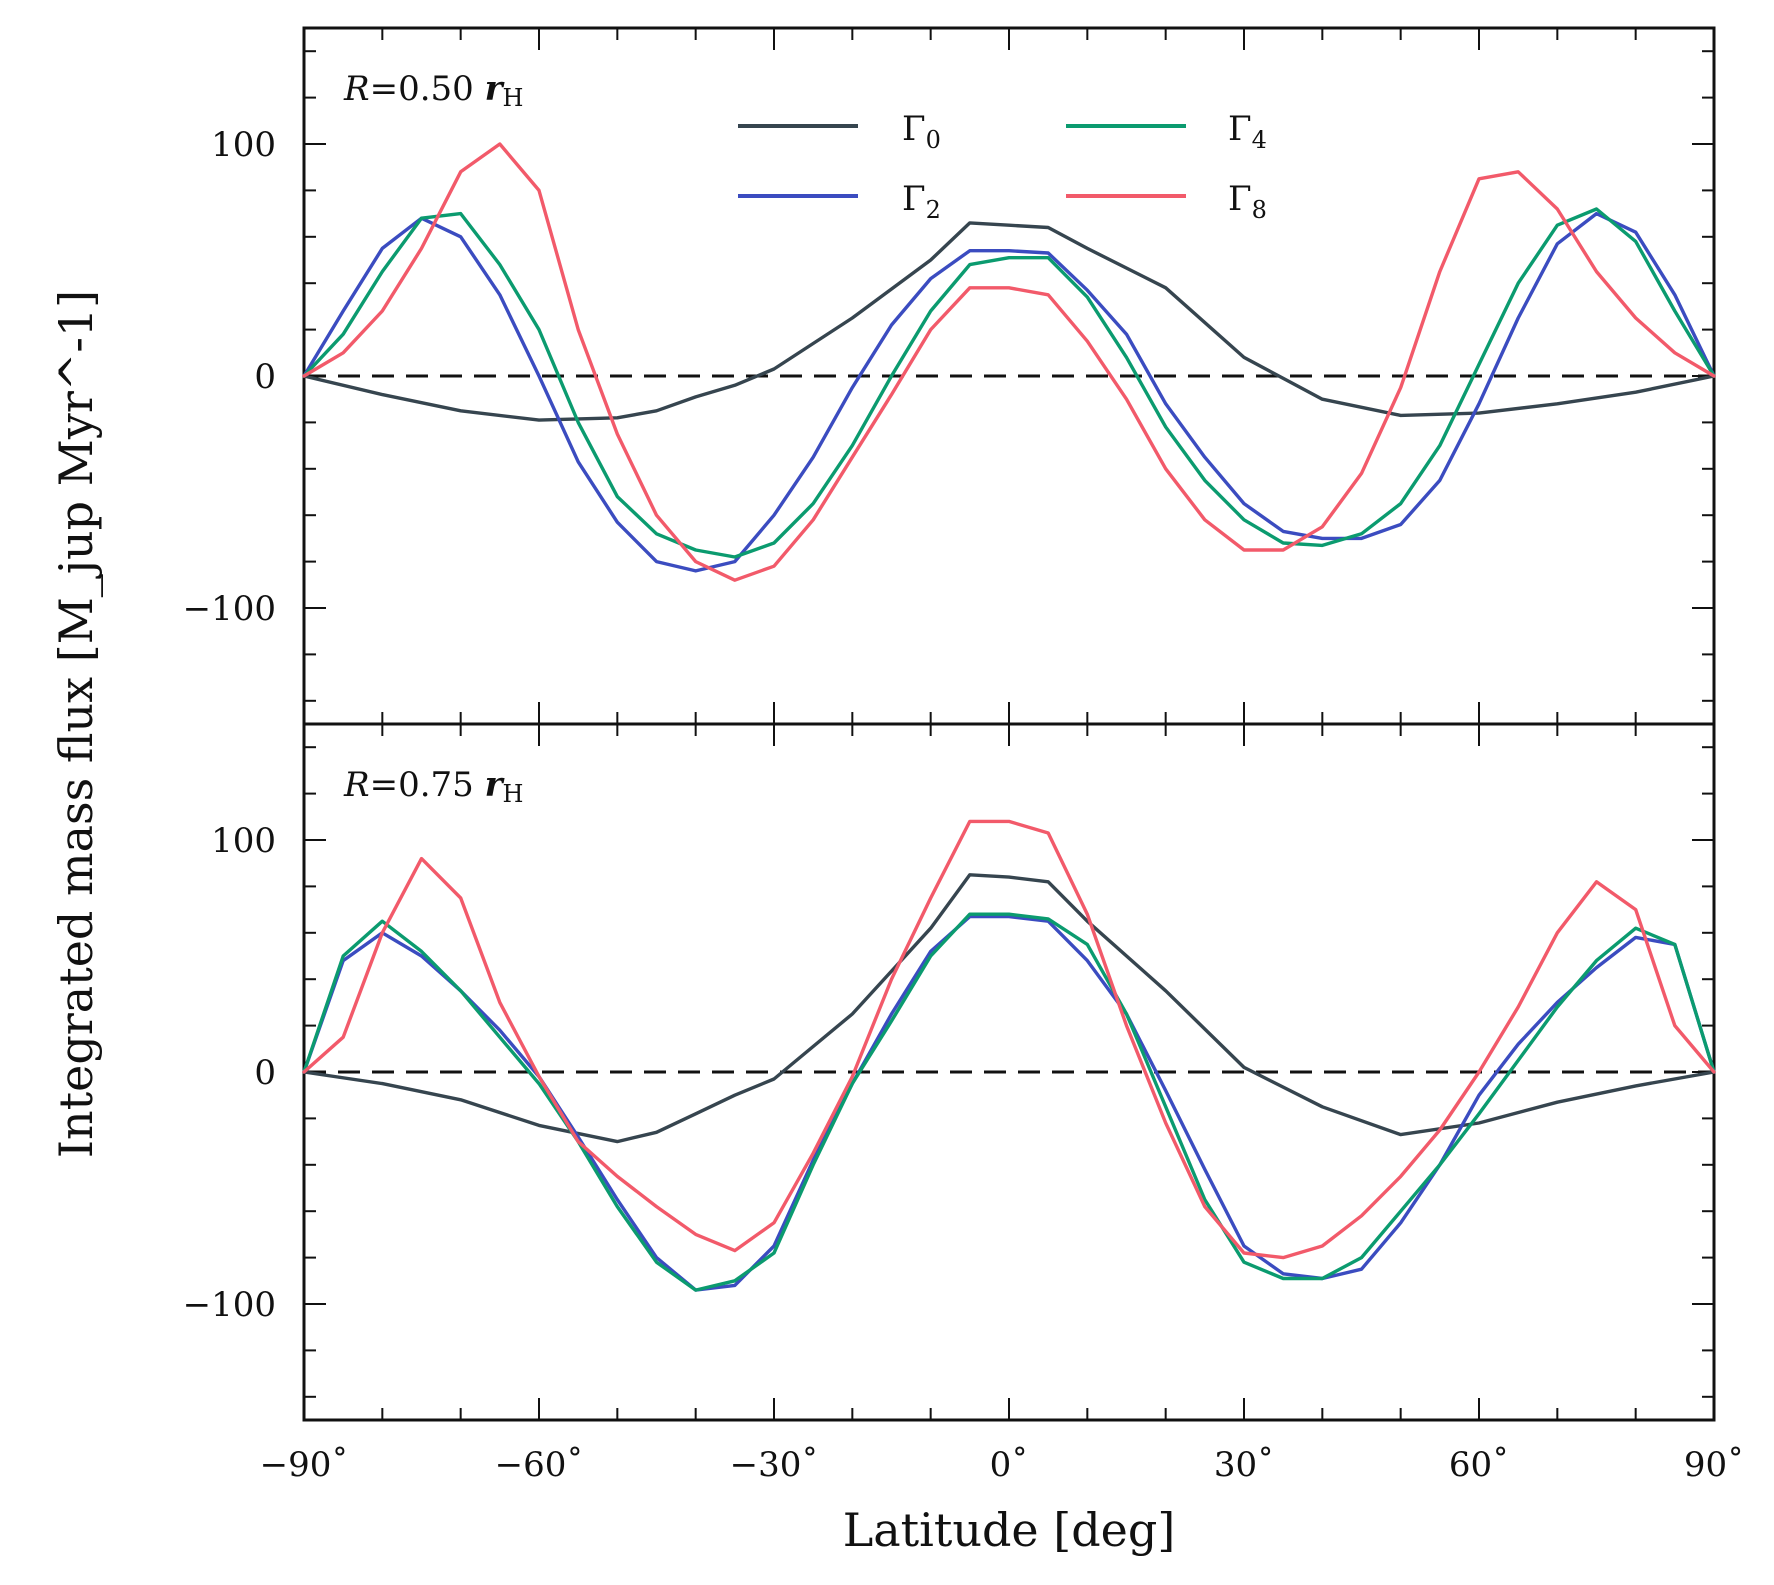  Describe the element at coordinates (1259, 210) in the screenshot. I see `legend-label-g8-sub: 8` at that location.